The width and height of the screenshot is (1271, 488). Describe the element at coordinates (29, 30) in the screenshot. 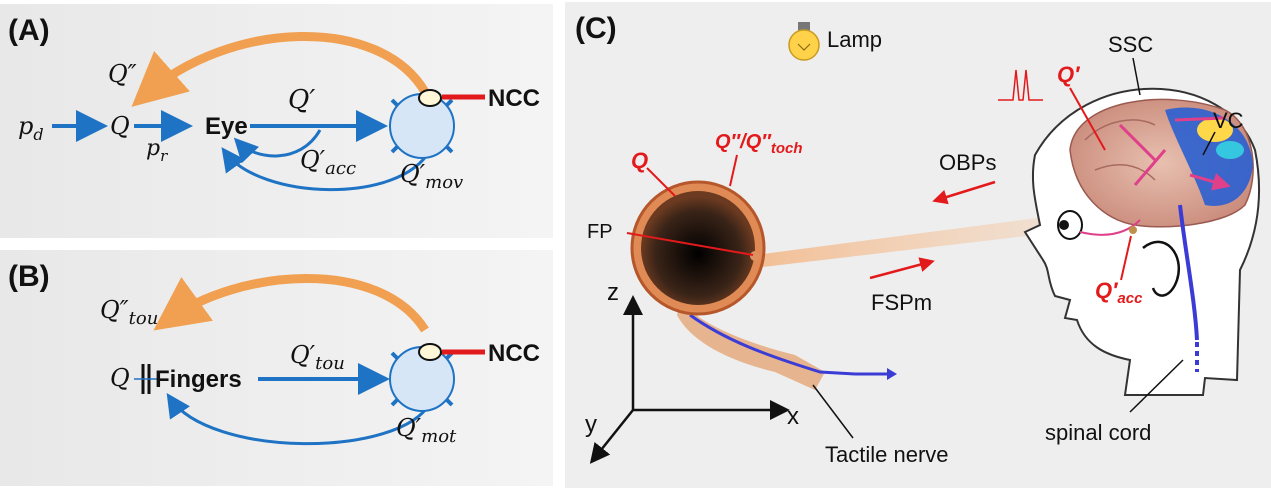

I see `panel-a-label: (A)` at that location.